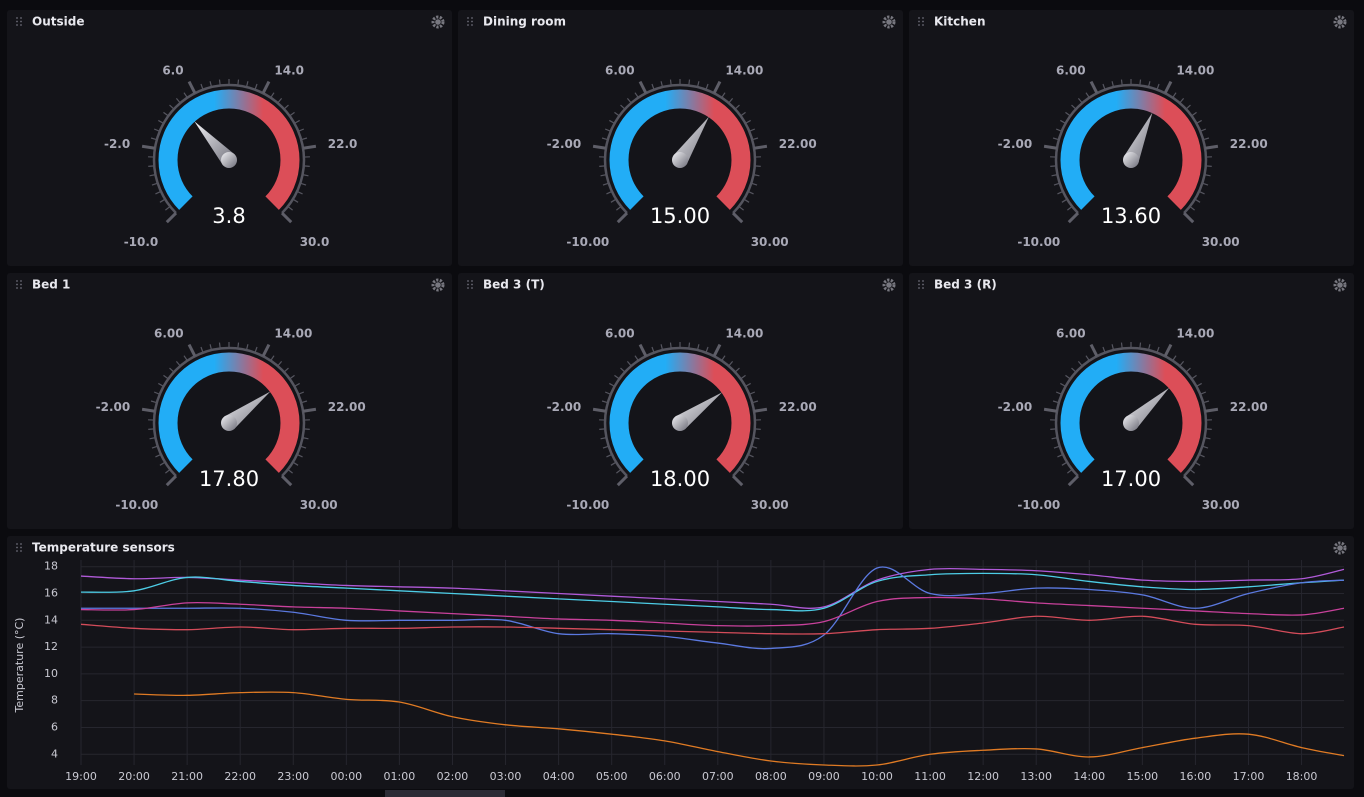 Image resolution: width=1364 pixels, height=797 pixels. Describe the element at coordinates (960, 22) in the screenshot. I see `panel-title: Kitchen` at that location.